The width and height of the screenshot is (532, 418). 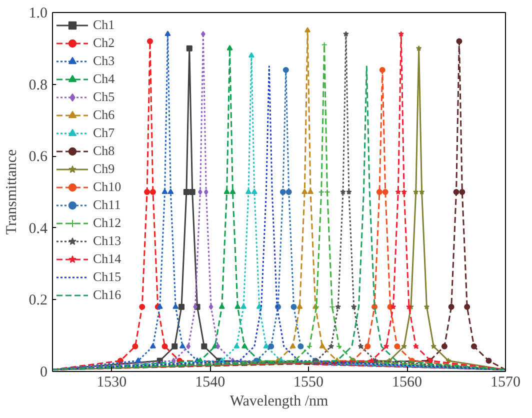 What do you see at coordinates (104, 151) in the screenshot?
I see `legend-label: Ch8` at bounding box center [104, 151].